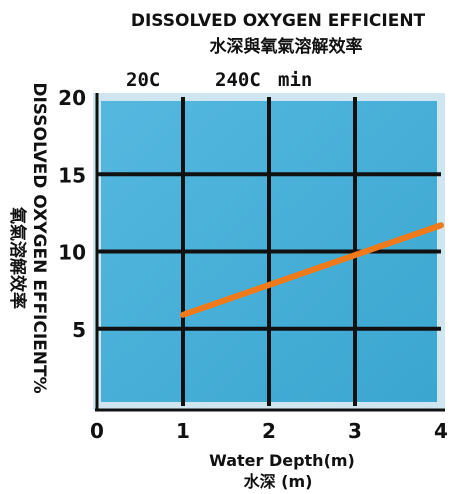  I want to click on x-axis-label-sub: 水深 (m), so click(278, 481).